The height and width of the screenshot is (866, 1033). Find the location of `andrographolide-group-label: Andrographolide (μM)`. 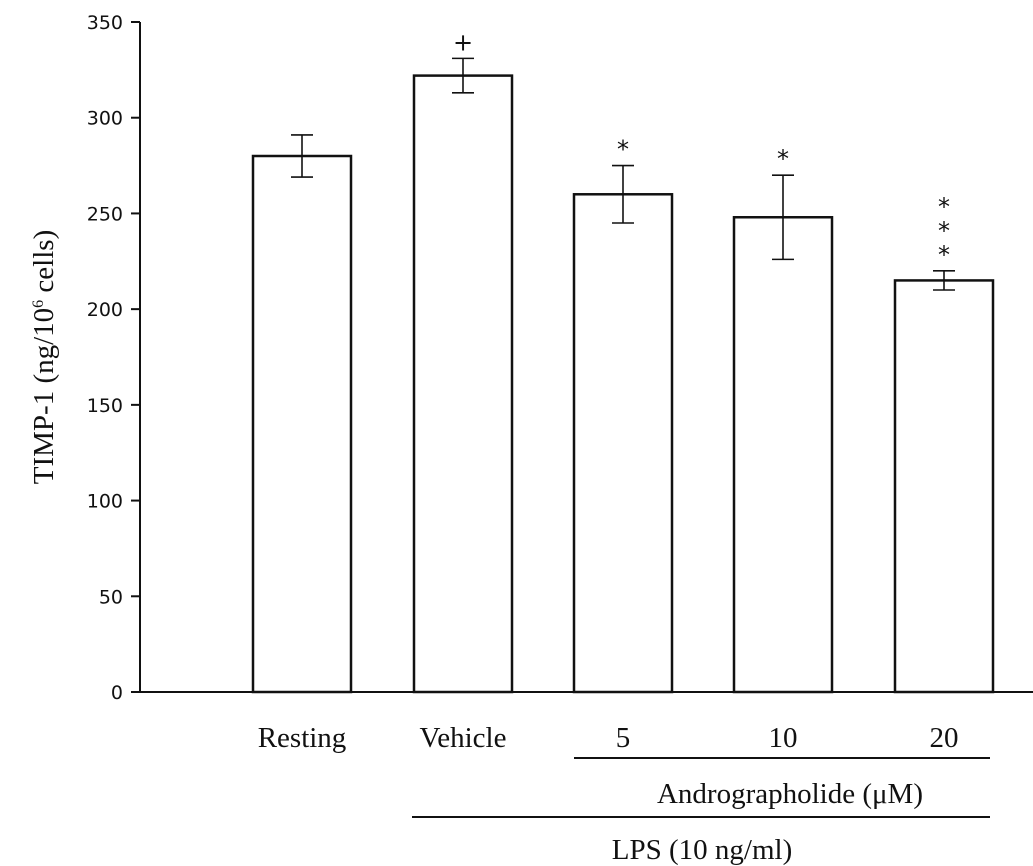

andrographolide-group-label: Andrographolide (μM) is located at coordinates (790, 794).